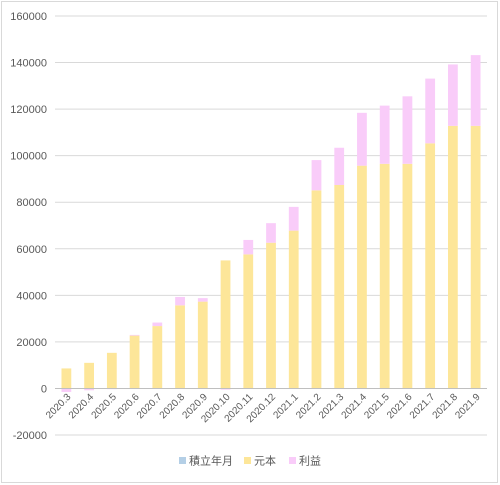 The height and width of the screenshot is (485, 500). What do you see at coordinates (31, 250) in the screenshot?
I see `y-tick-label-4: 60000` at bounding box center [31, 250].